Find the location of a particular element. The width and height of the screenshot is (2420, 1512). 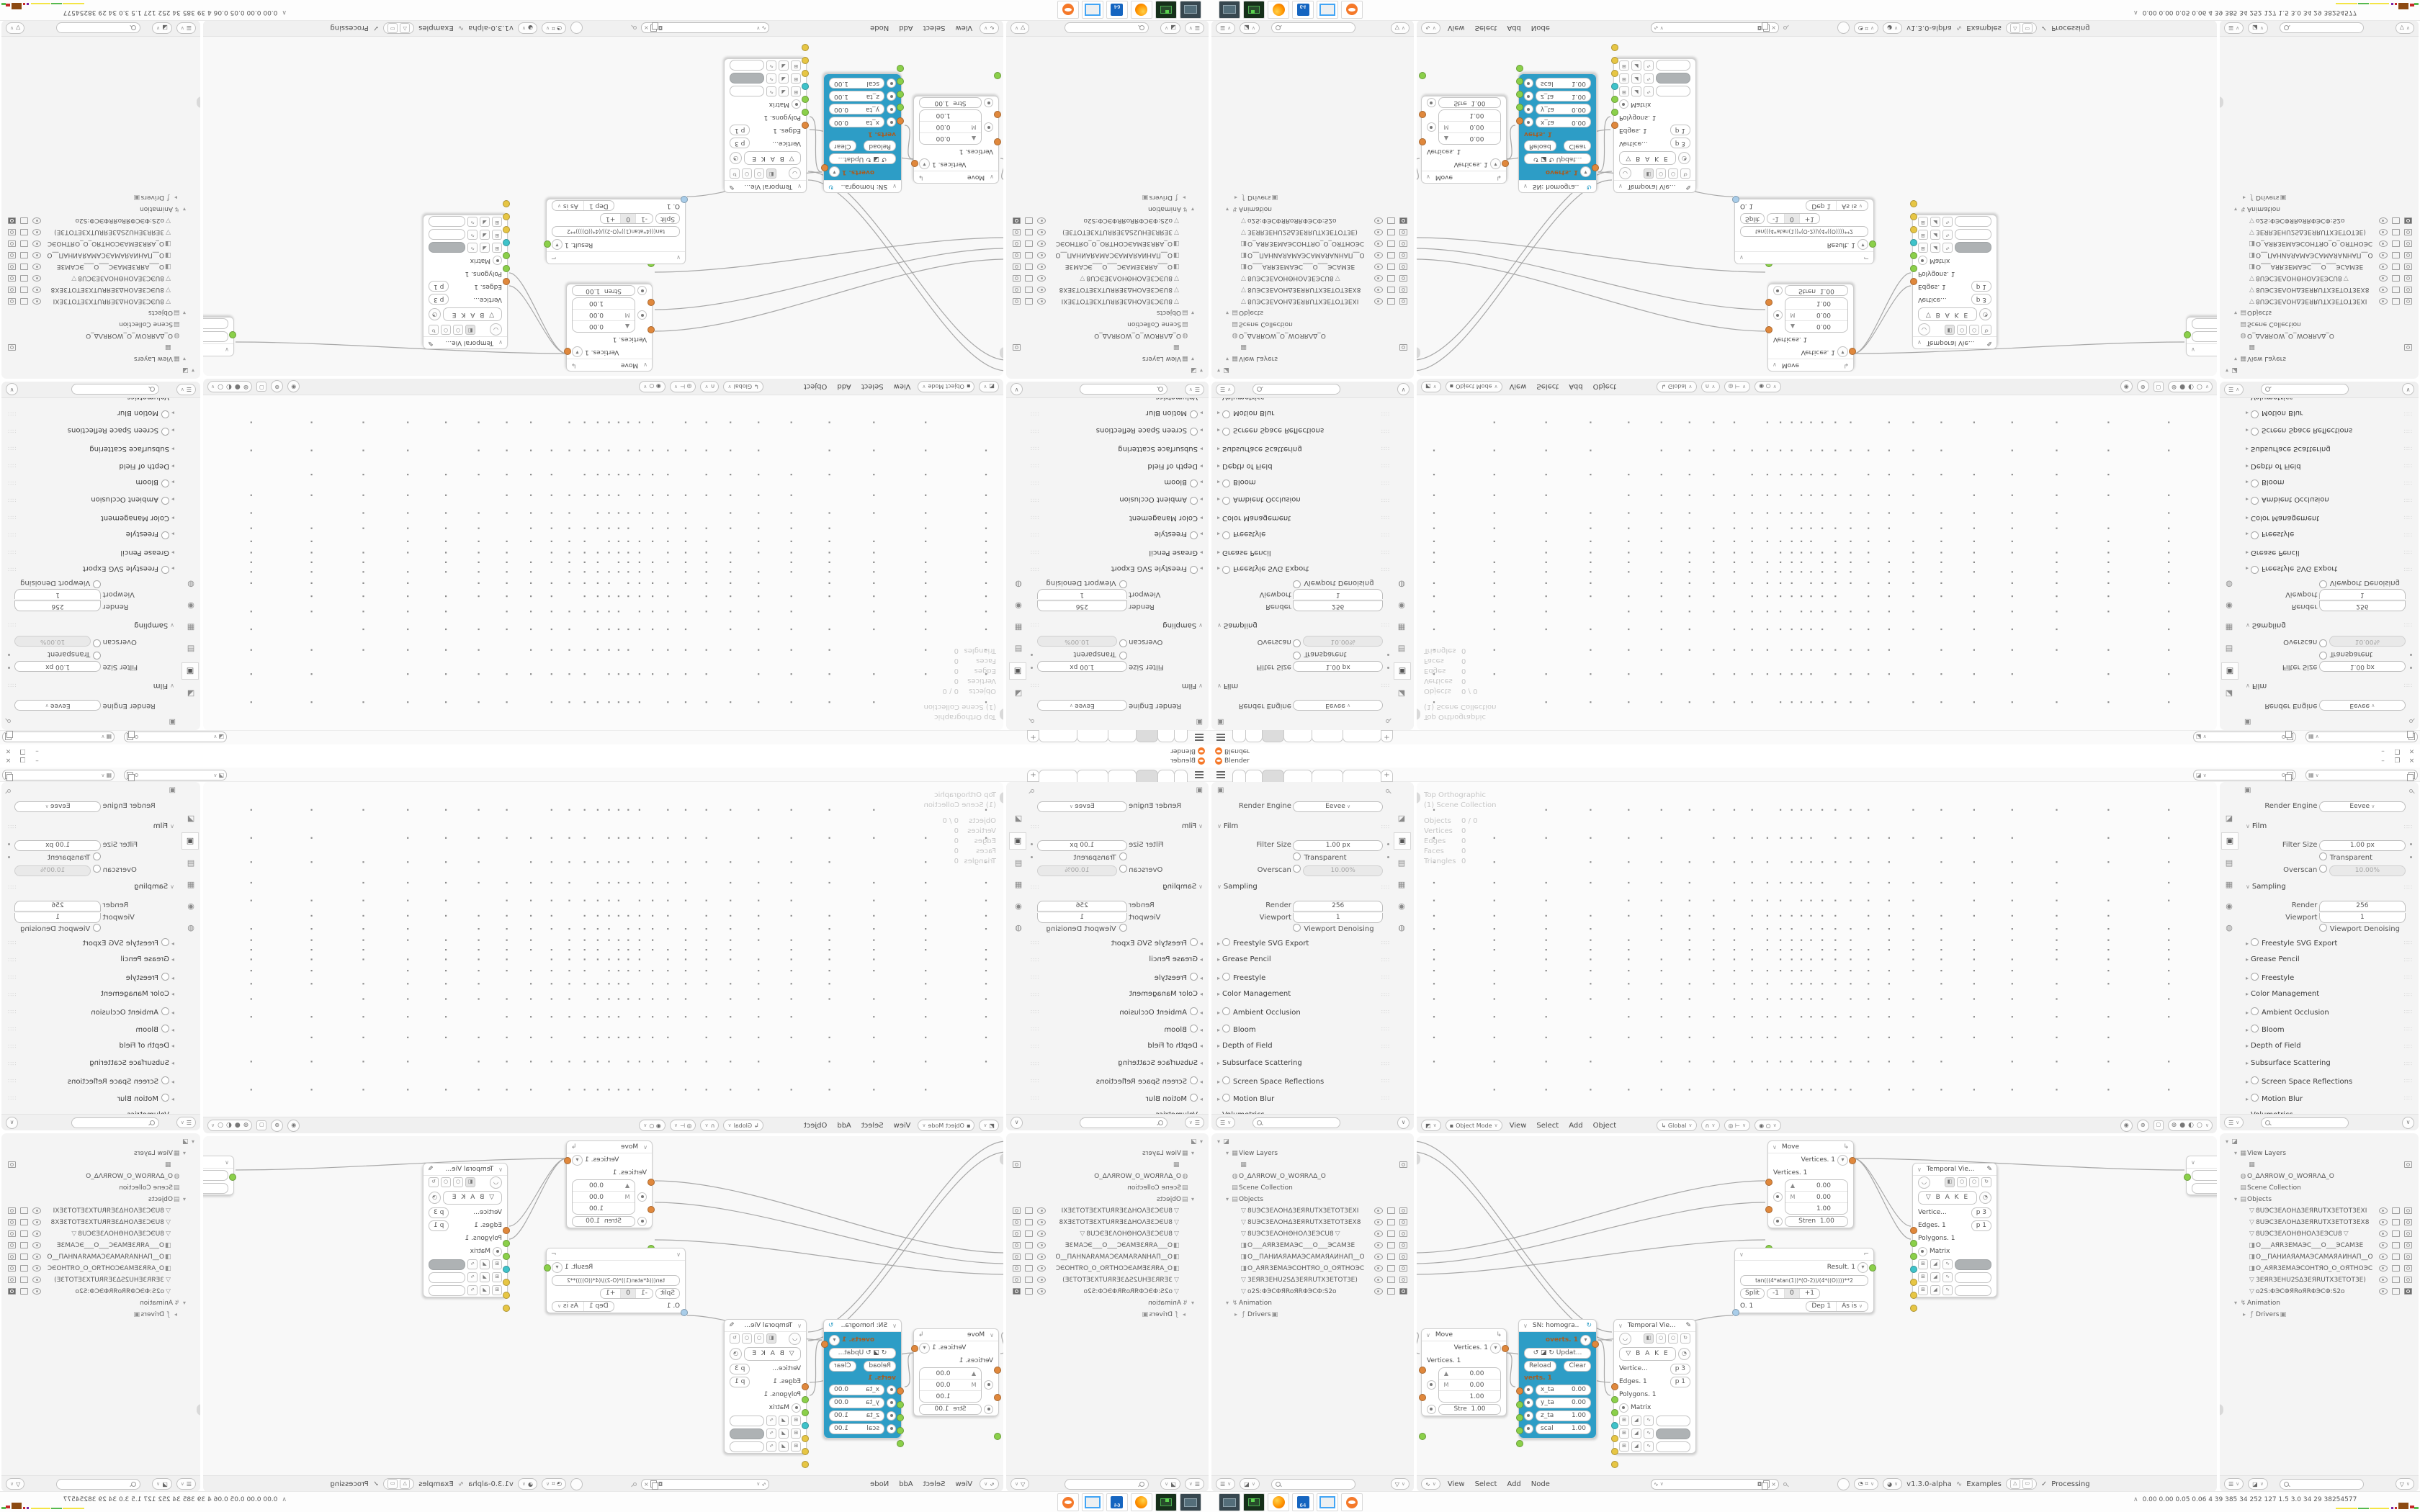

properties-tab-world: ◍ is located at coordinates (191, 584).